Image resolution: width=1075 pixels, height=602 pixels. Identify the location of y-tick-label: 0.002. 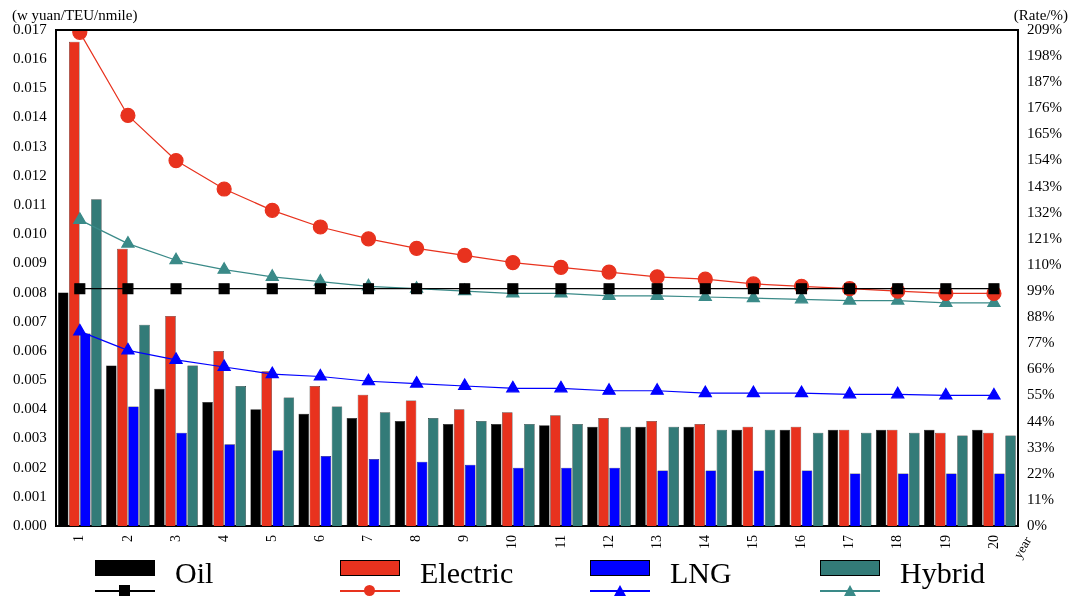
(30, 466).